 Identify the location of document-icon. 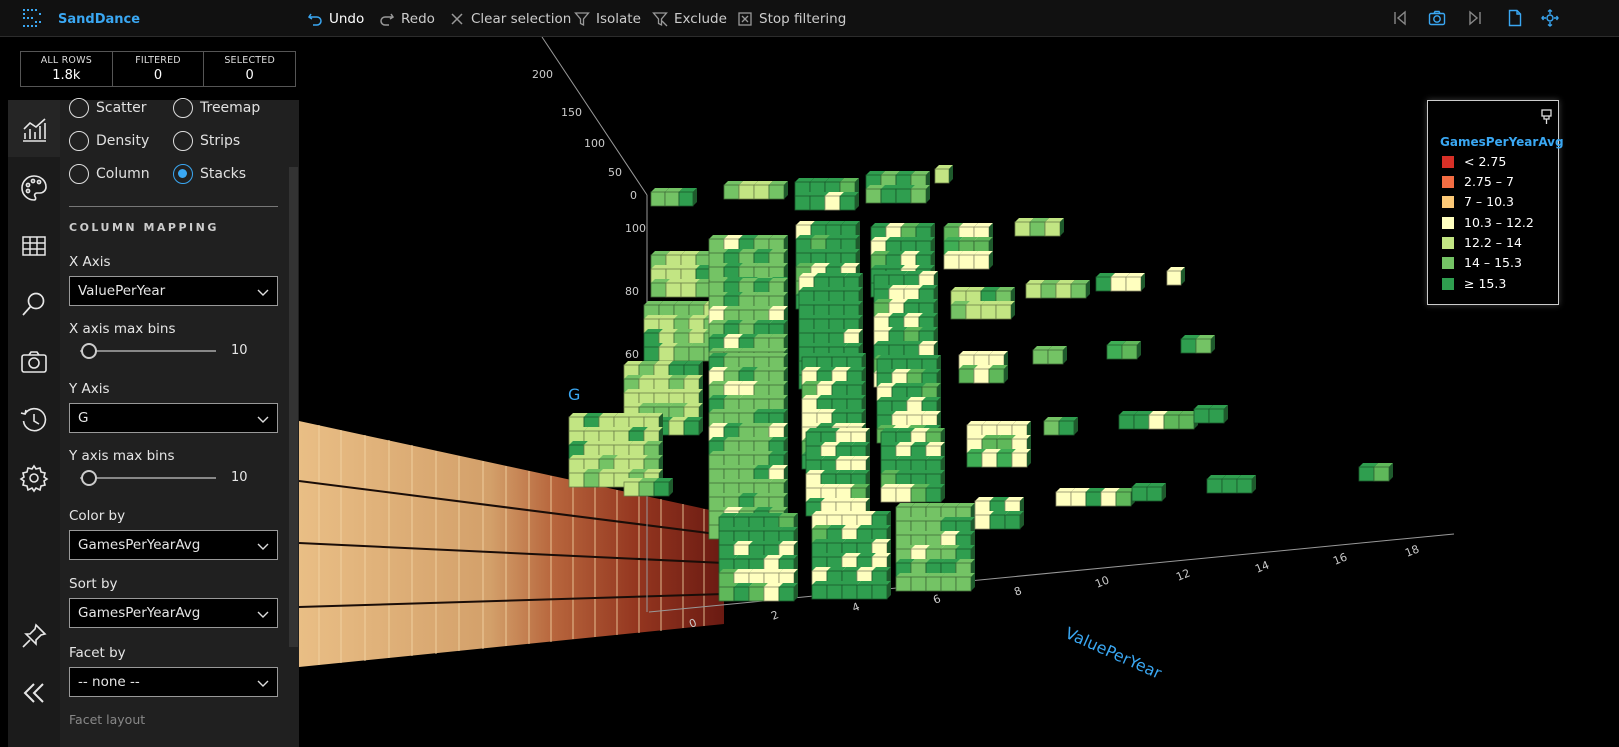
(1515, 18).